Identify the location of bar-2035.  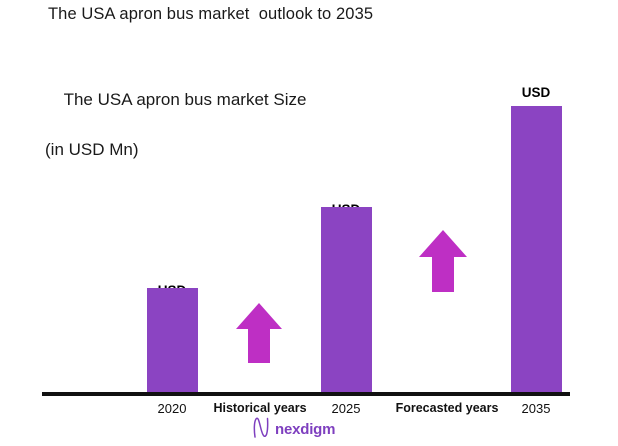
(536, 249).